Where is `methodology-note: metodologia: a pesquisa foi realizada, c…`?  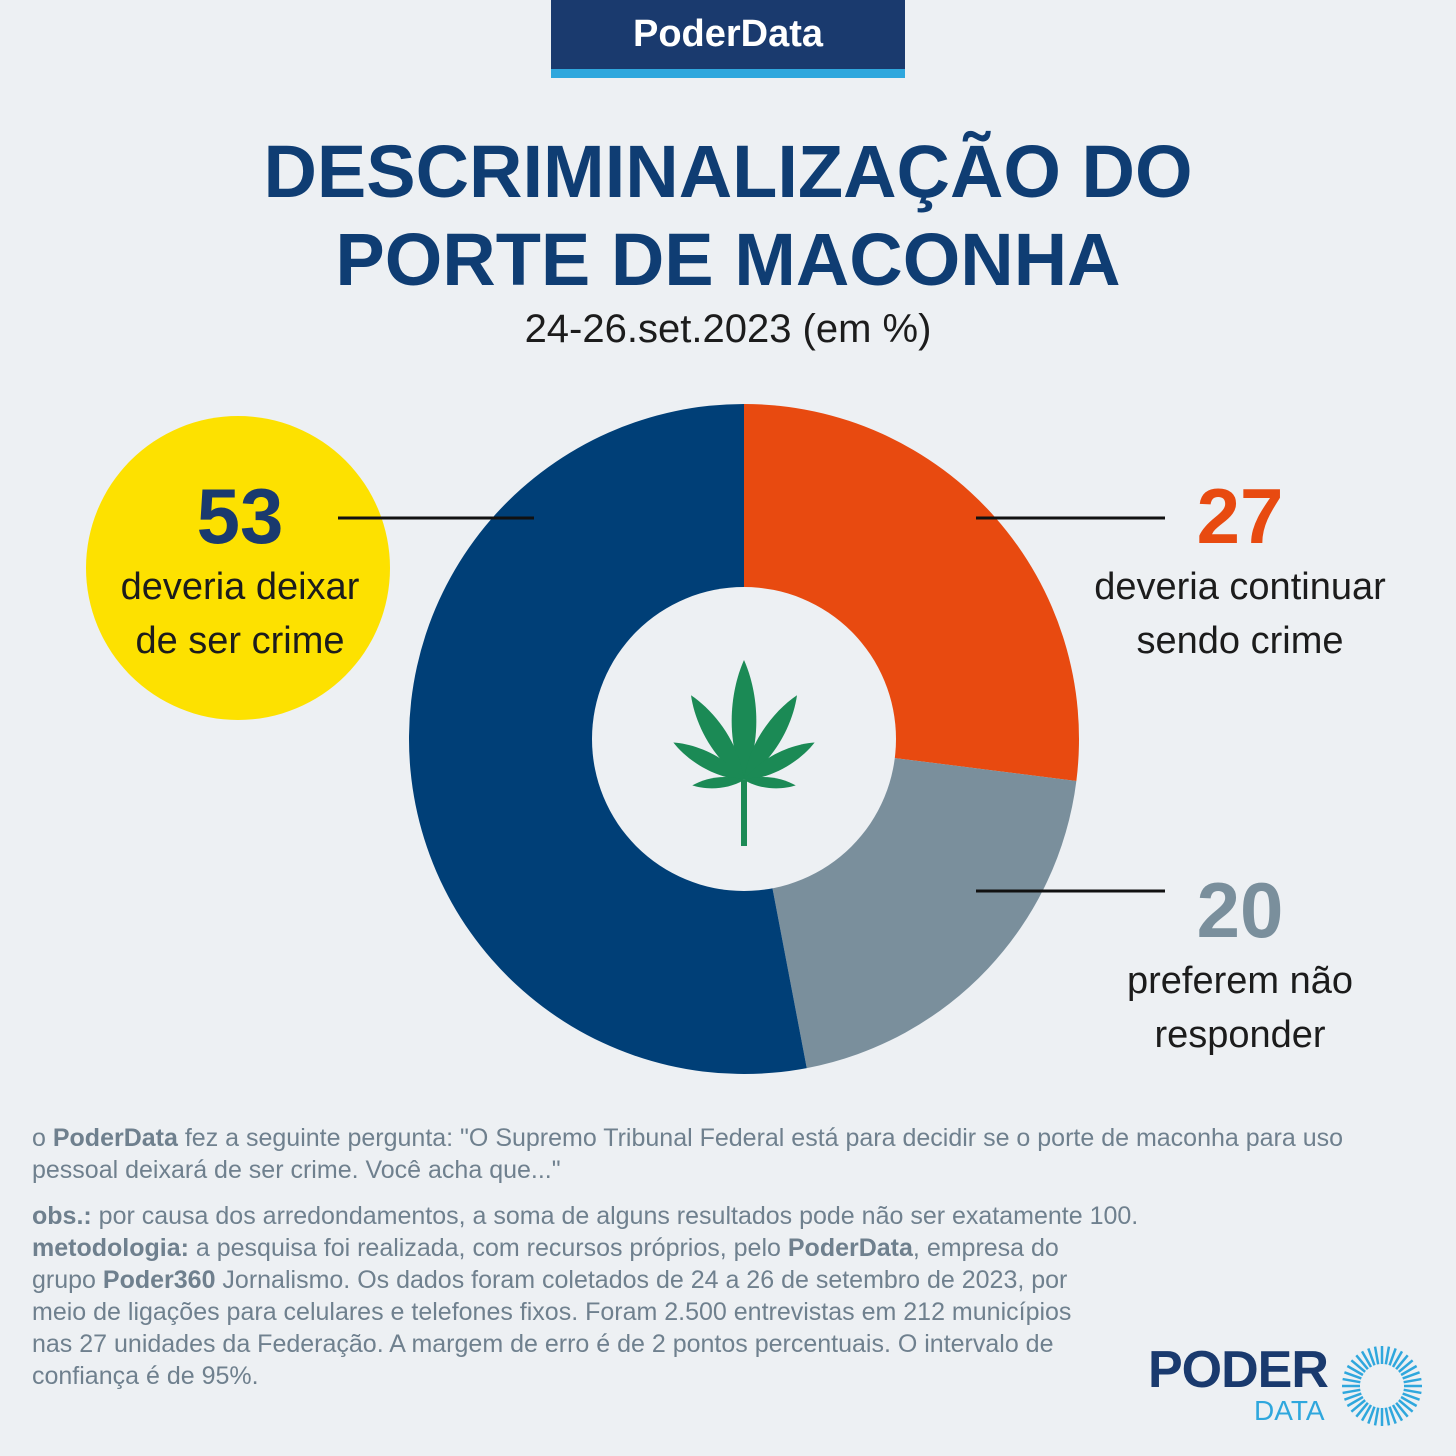 methodology-note: metodologia: a pesquisa foi realizada, c… is located at coordinates (562, 1312).